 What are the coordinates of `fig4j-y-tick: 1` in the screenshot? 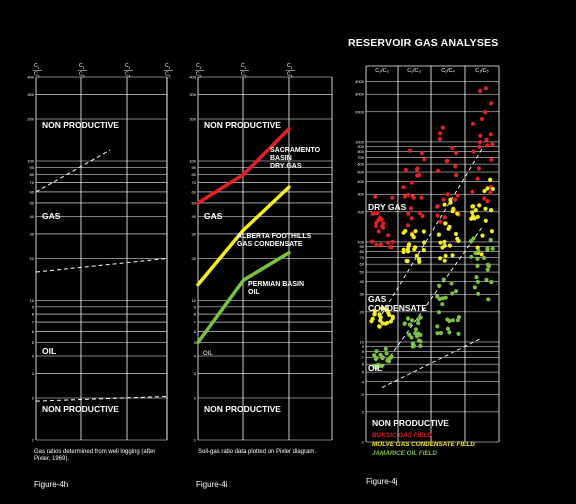 It's located at (363, 442).